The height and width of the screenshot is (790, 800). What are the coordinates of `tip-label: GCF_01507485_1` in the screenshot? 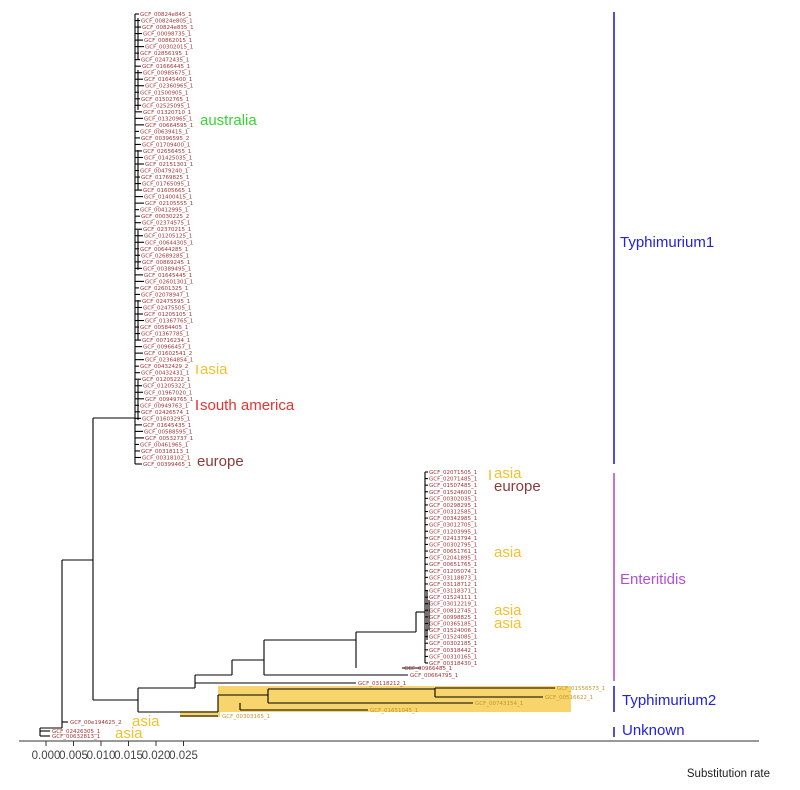 It's located at (453, 486).